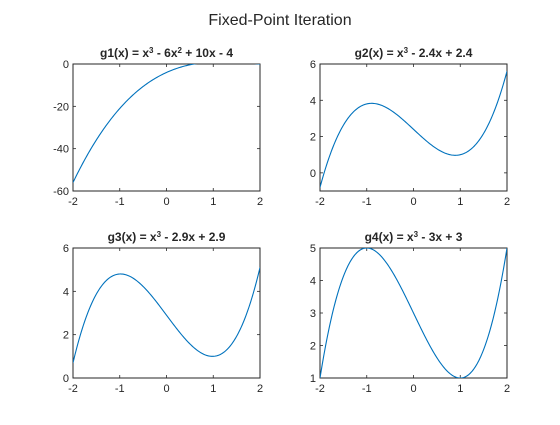 The width and height of the screenshot is (560, 425). Describe the element at coordinates (313, 314) in the screenshot. I see `y-tick-label: 3` at that location.